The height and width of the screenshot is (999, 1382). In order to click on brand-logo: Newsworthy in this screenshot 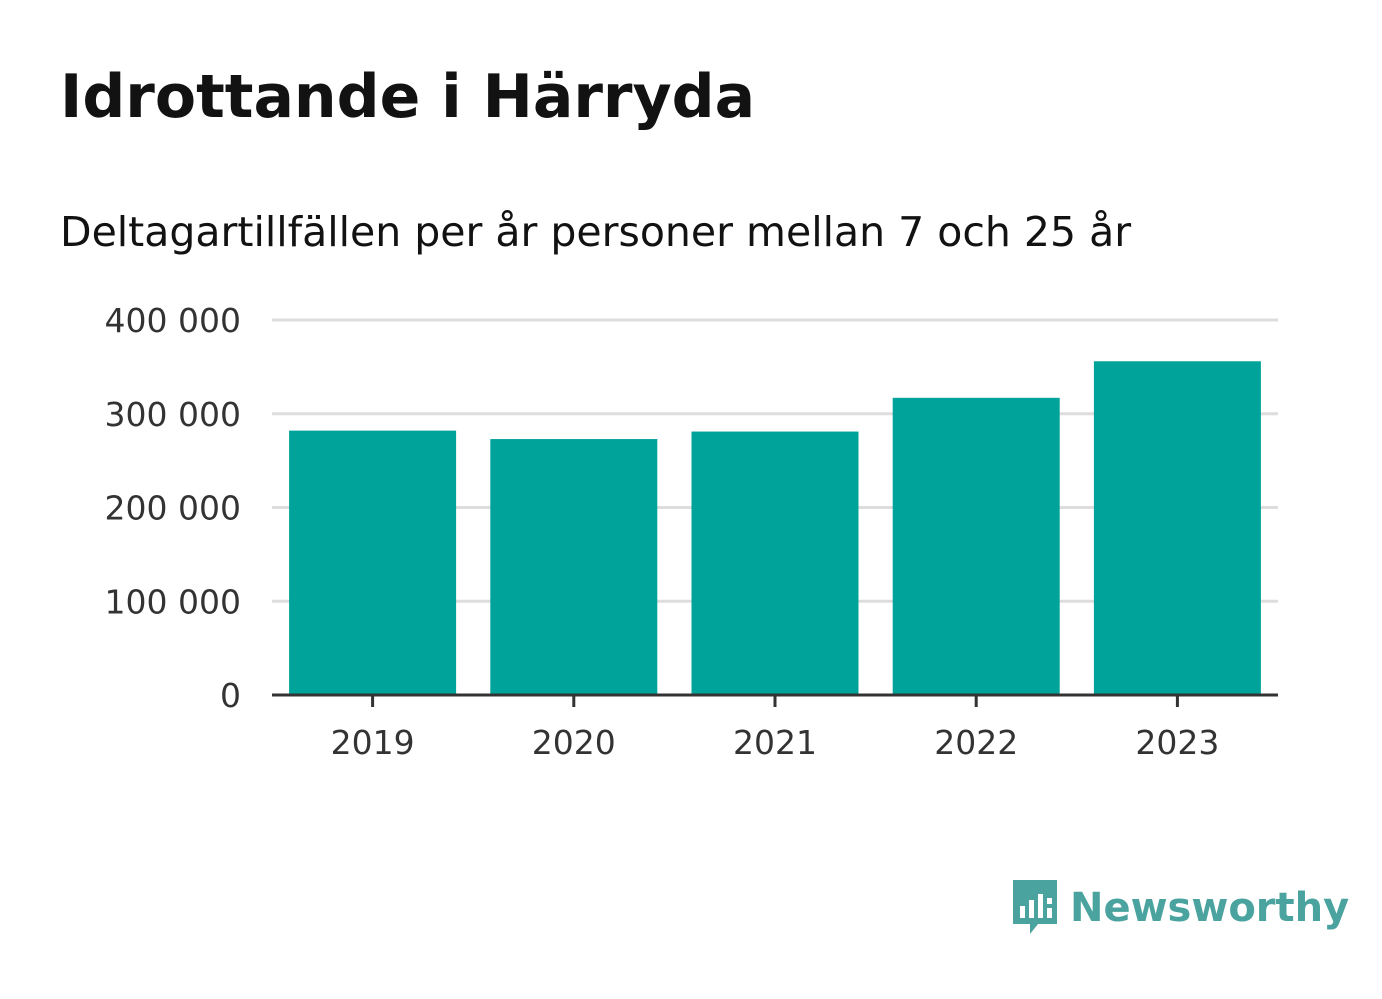, I will do `click(1179, 908)`.